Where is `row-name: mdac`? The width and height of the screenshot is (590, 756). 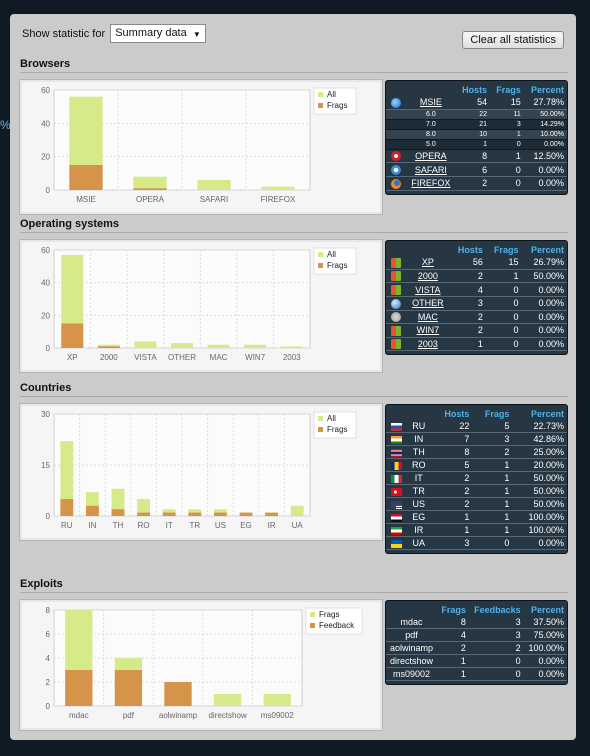
row-name: mdac is located at coordinates (412, 622).